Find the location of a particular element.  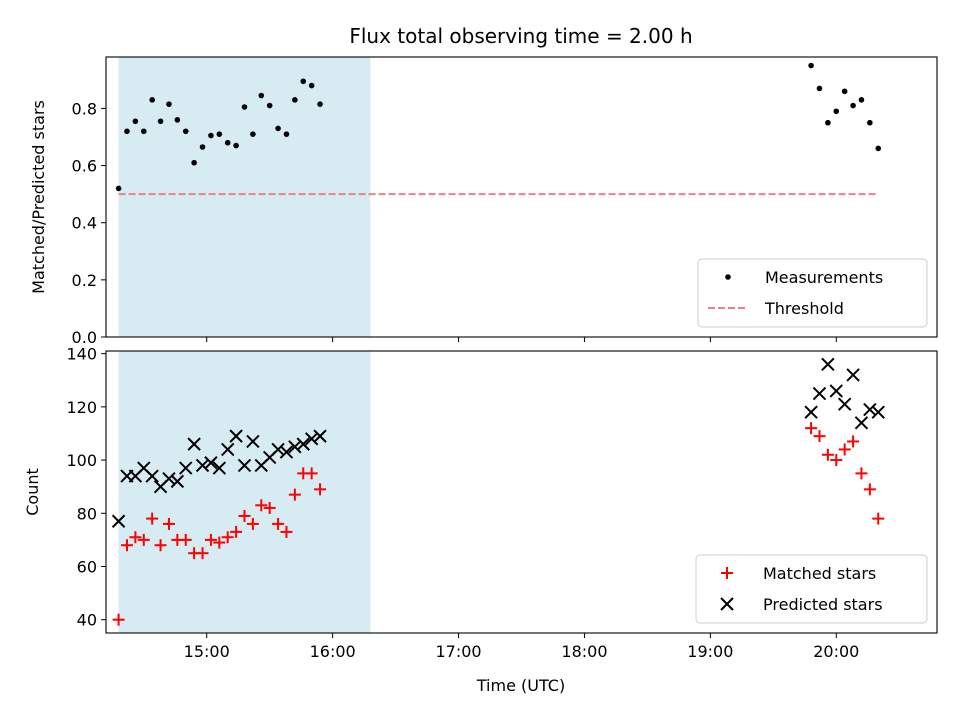

x-tick-label: 16:00 is located at coordinates (333, 651).